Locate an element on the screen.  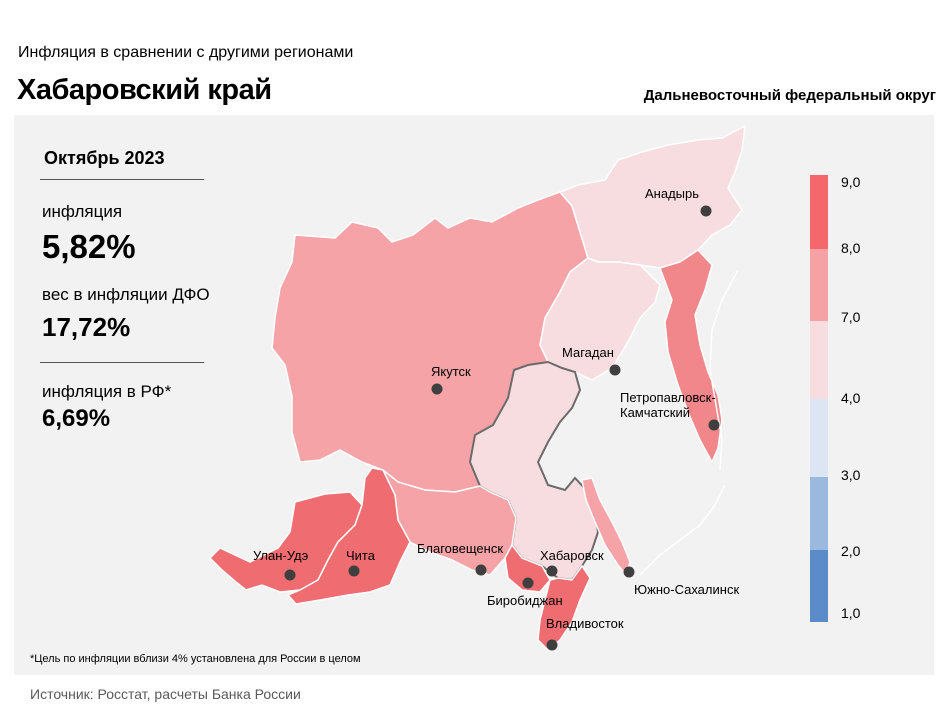
weight-label: вес в инфляции ДФО is located at coordinates (126, 294).